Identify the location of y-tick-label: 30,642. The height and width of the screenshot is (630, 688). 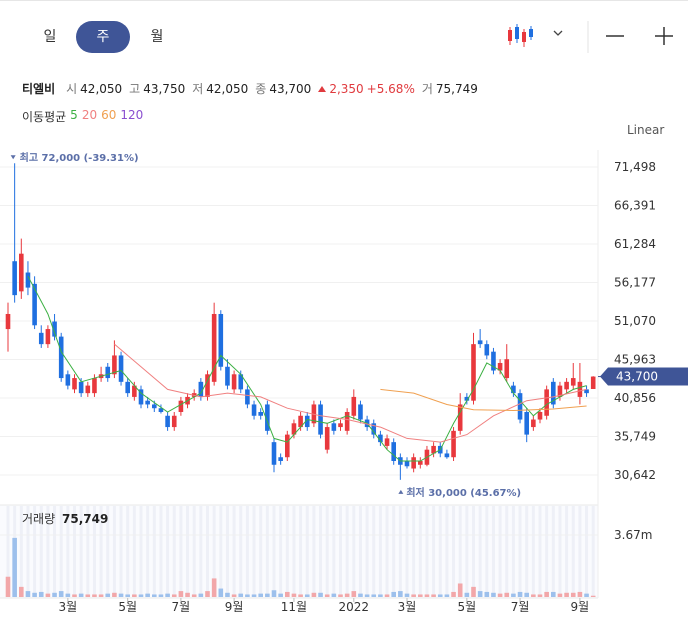
(635, 475).